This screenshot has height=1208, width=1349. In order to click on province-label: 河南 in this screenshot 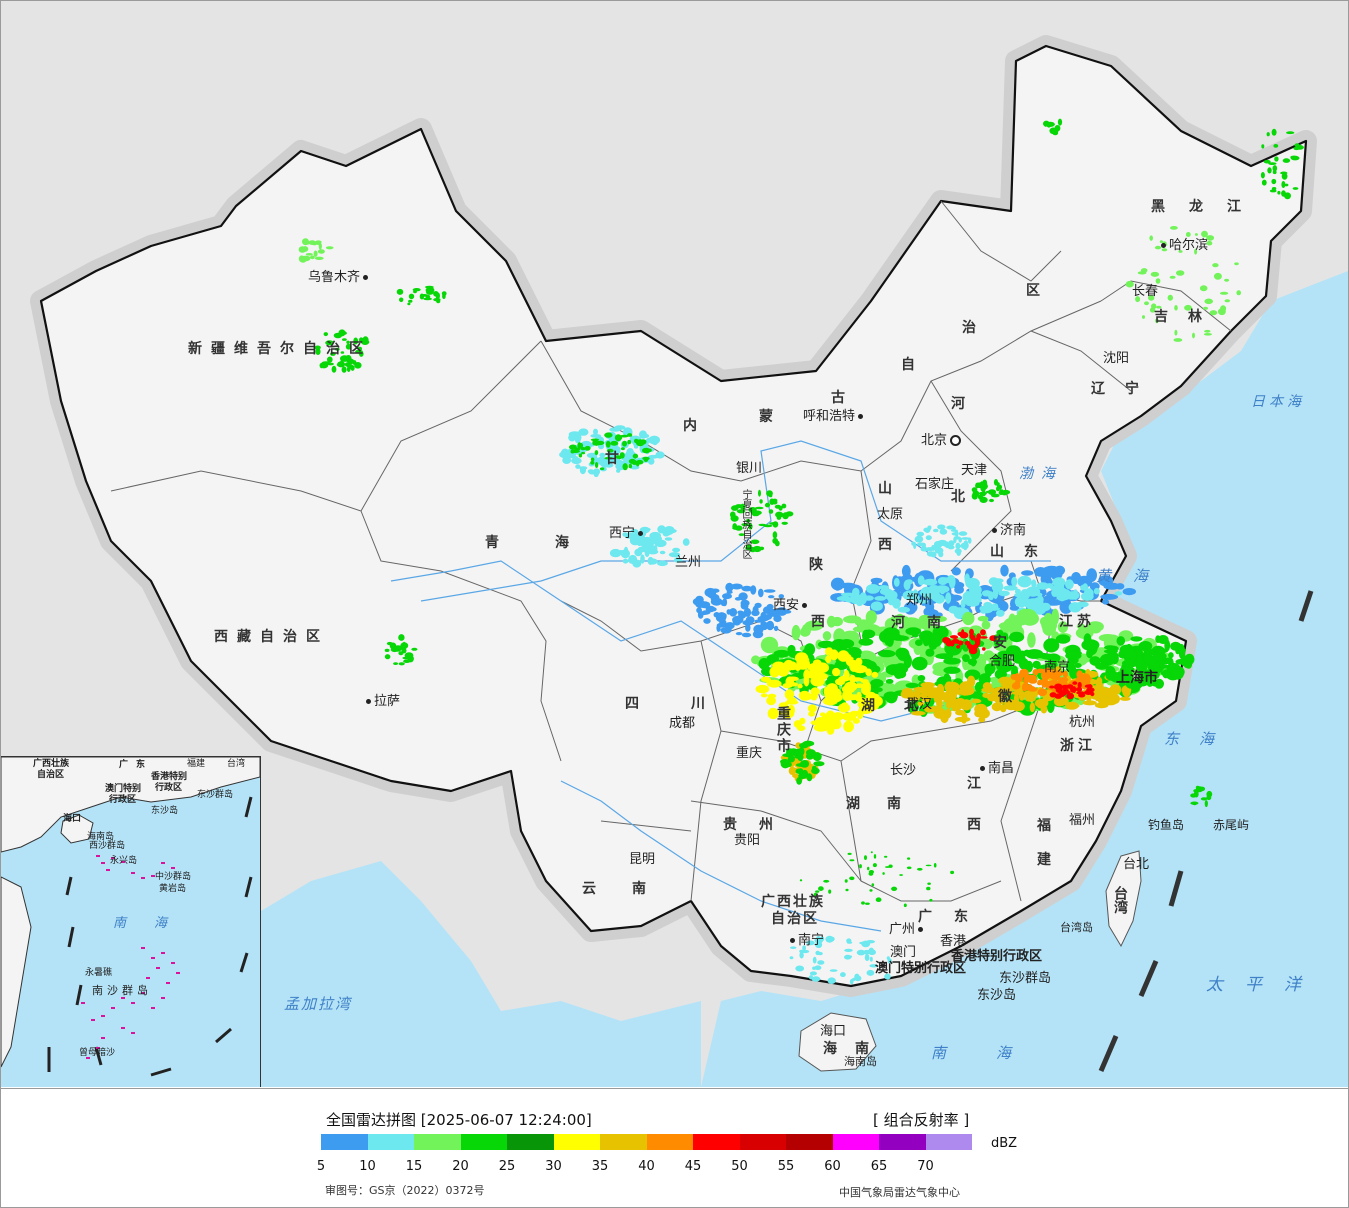, I will do `click(927, 623)`.